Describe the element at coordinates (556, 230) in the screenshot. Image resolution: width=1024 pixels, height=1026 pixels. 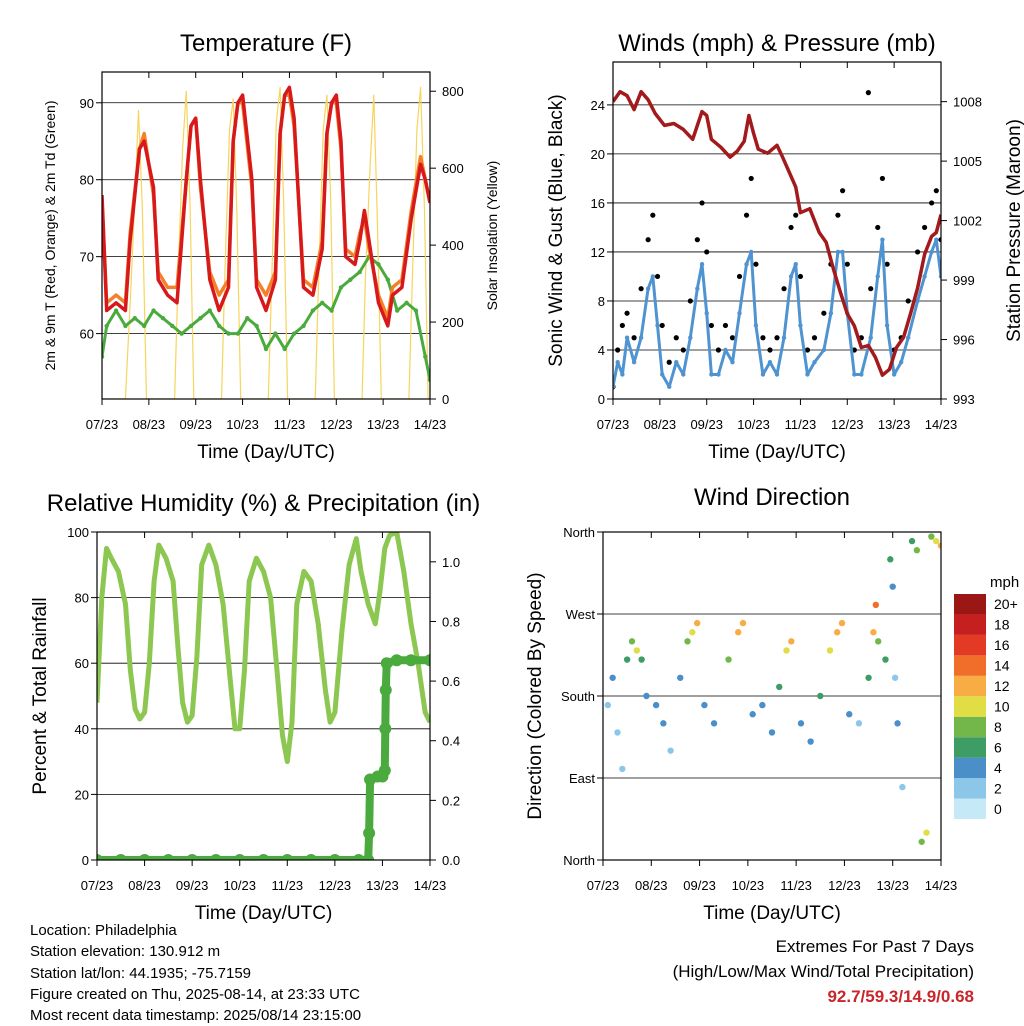
I see `y-axis-title: Sonic Wind & Gust (Blue, Black)` at that location.